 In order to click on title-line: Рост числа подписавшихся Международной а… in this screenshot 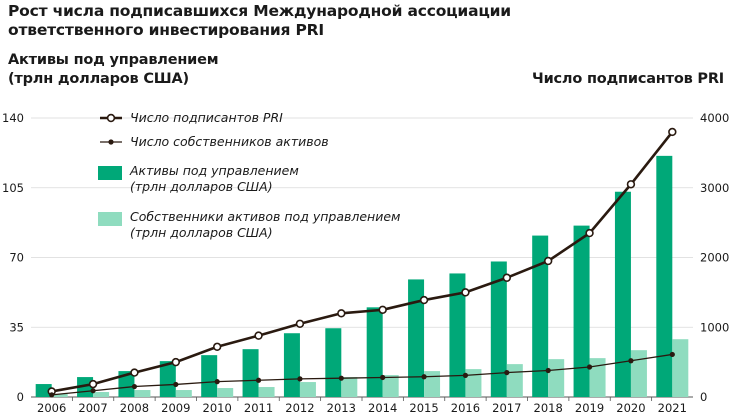, I will do `click(259, 11)`.